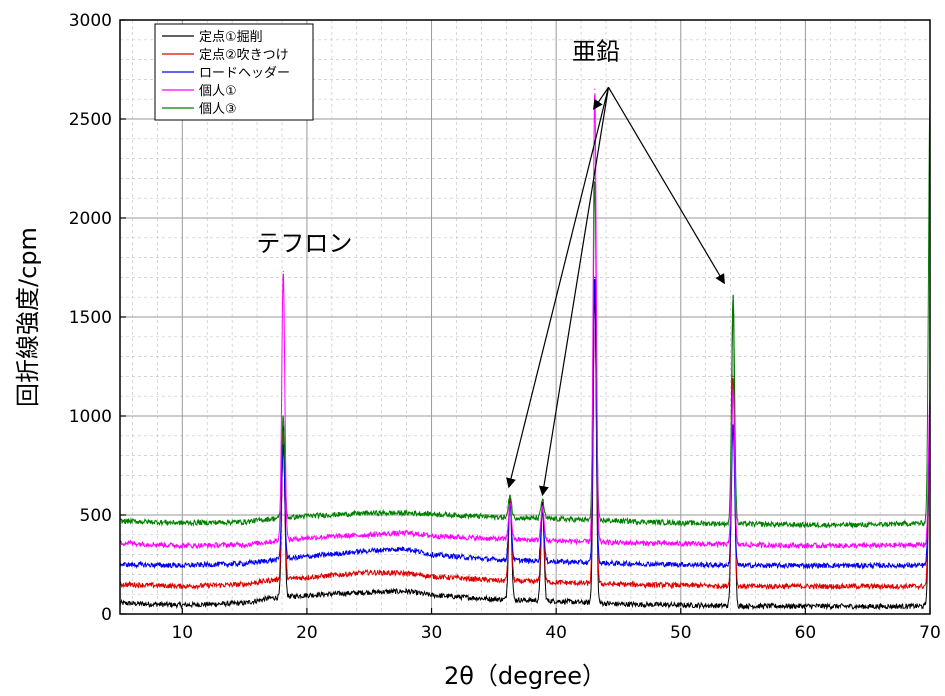  Describe the element at coordinates (231, 37) in the screenshot. I see `legend-label: 定点①掘削` at that location.